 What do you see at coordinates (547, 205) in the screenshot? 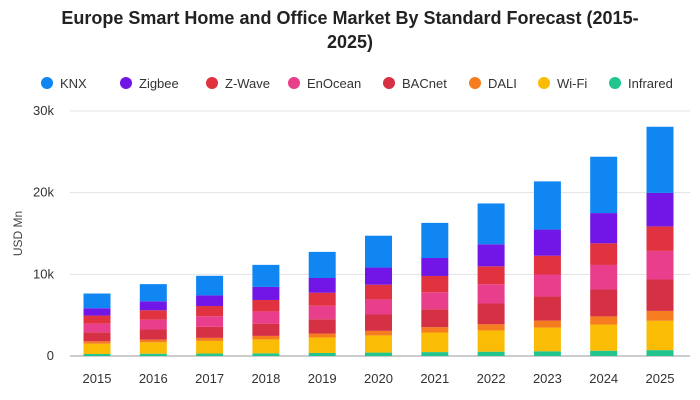
I see `bar-knx-2023` at bounding box center [547, 205].